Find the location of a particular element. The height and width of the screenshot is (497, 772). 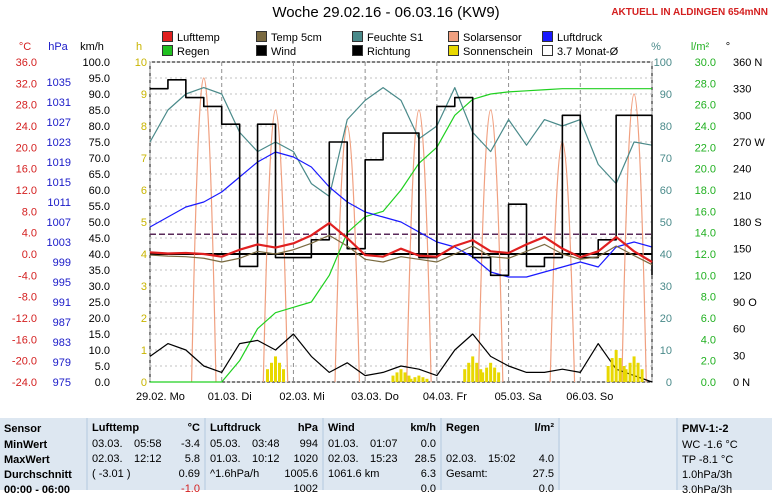

lufttemp-value: -1.0 is located at coordinates (190, 489).